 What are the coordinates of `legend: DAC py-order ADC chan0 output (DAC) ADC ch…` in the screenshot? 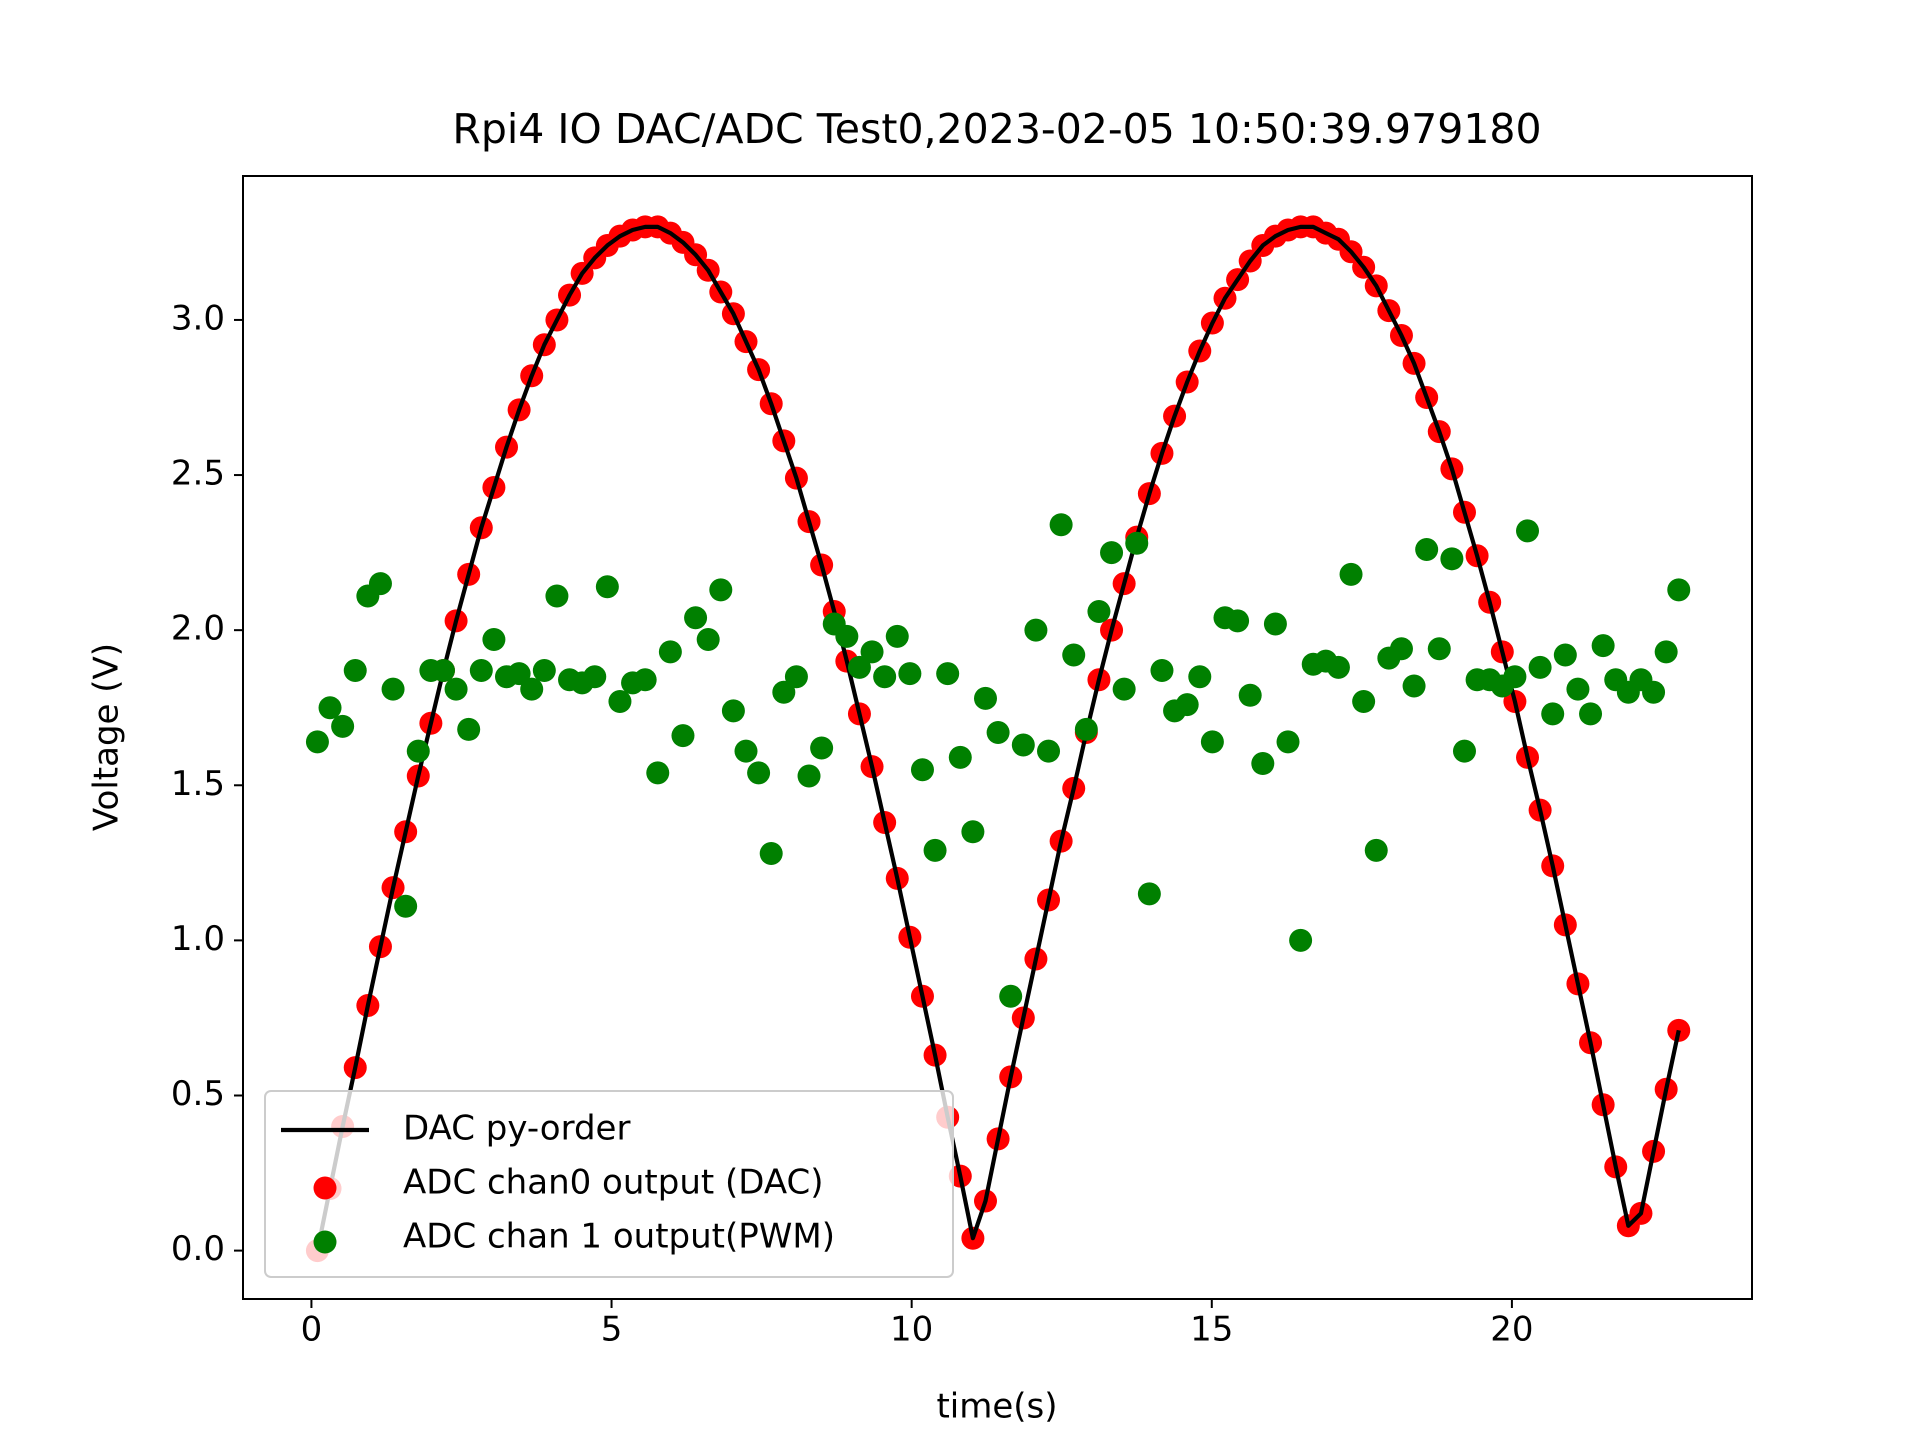 It's located at (609, 1184).